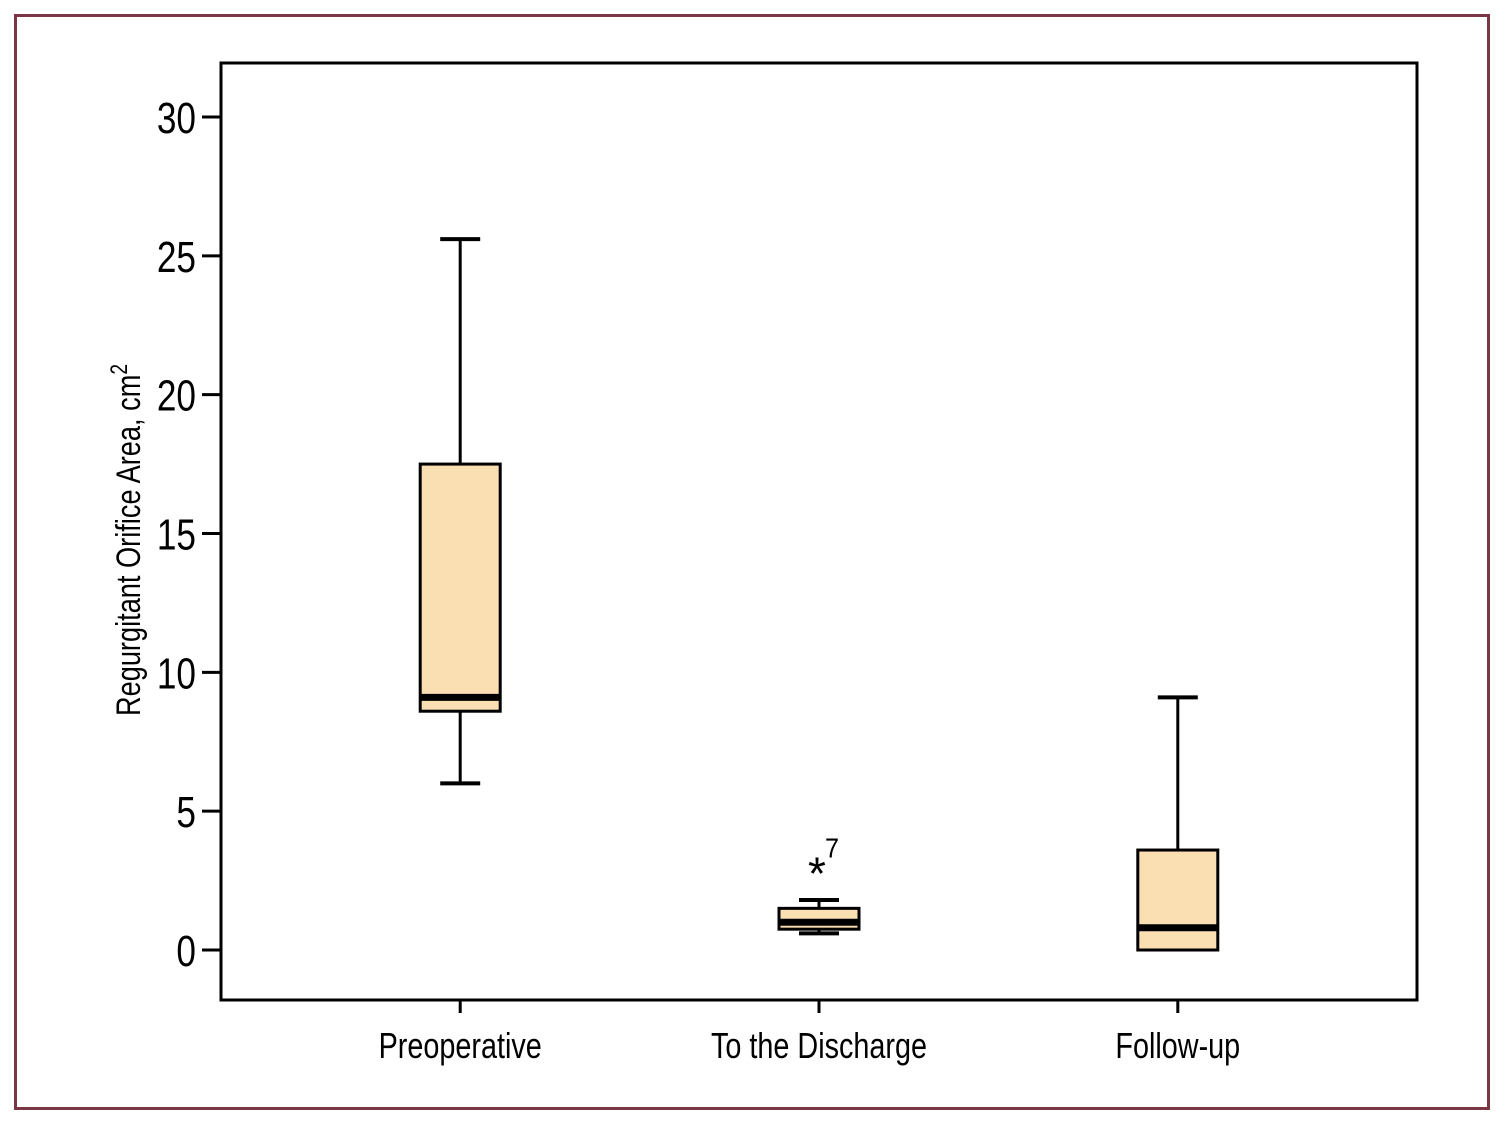  I want to click on y-axis-tick-label: 25, so click(176, 257).